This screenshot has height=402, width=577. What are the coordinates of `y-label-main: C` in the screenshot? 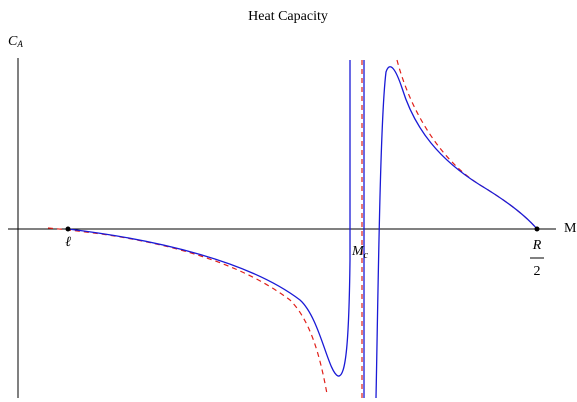 It's located at (13, 41).